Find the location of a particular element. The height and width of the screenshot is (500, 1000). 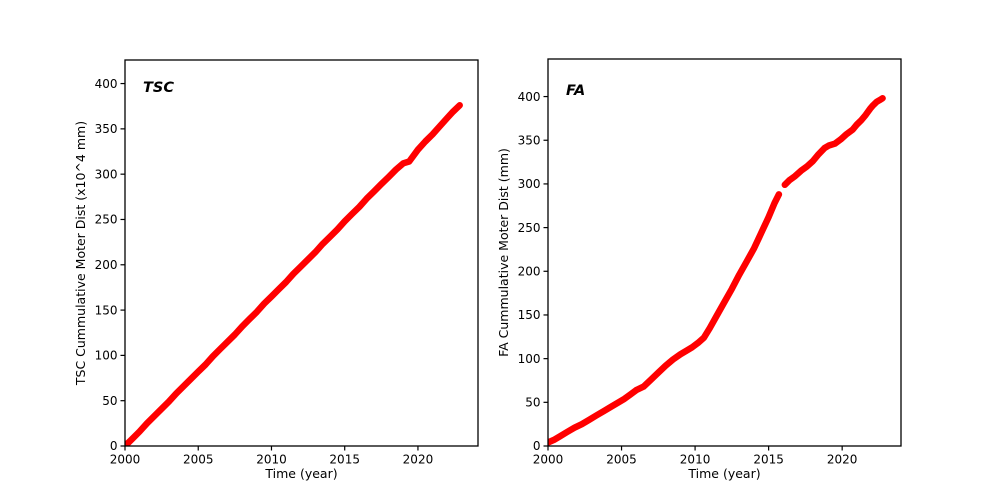

fa-y-tick-label: 50 is located at coordinates (532, 403).